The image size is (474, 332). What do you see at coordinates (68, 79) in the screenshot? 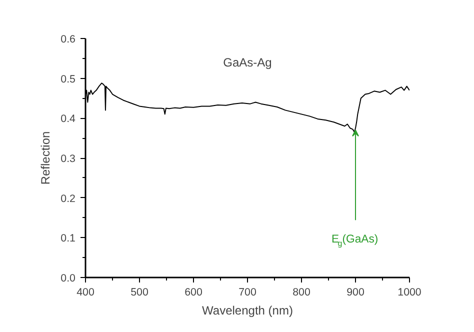
I see `y-tick-label: 0.5` at bounding box center [68, 79].